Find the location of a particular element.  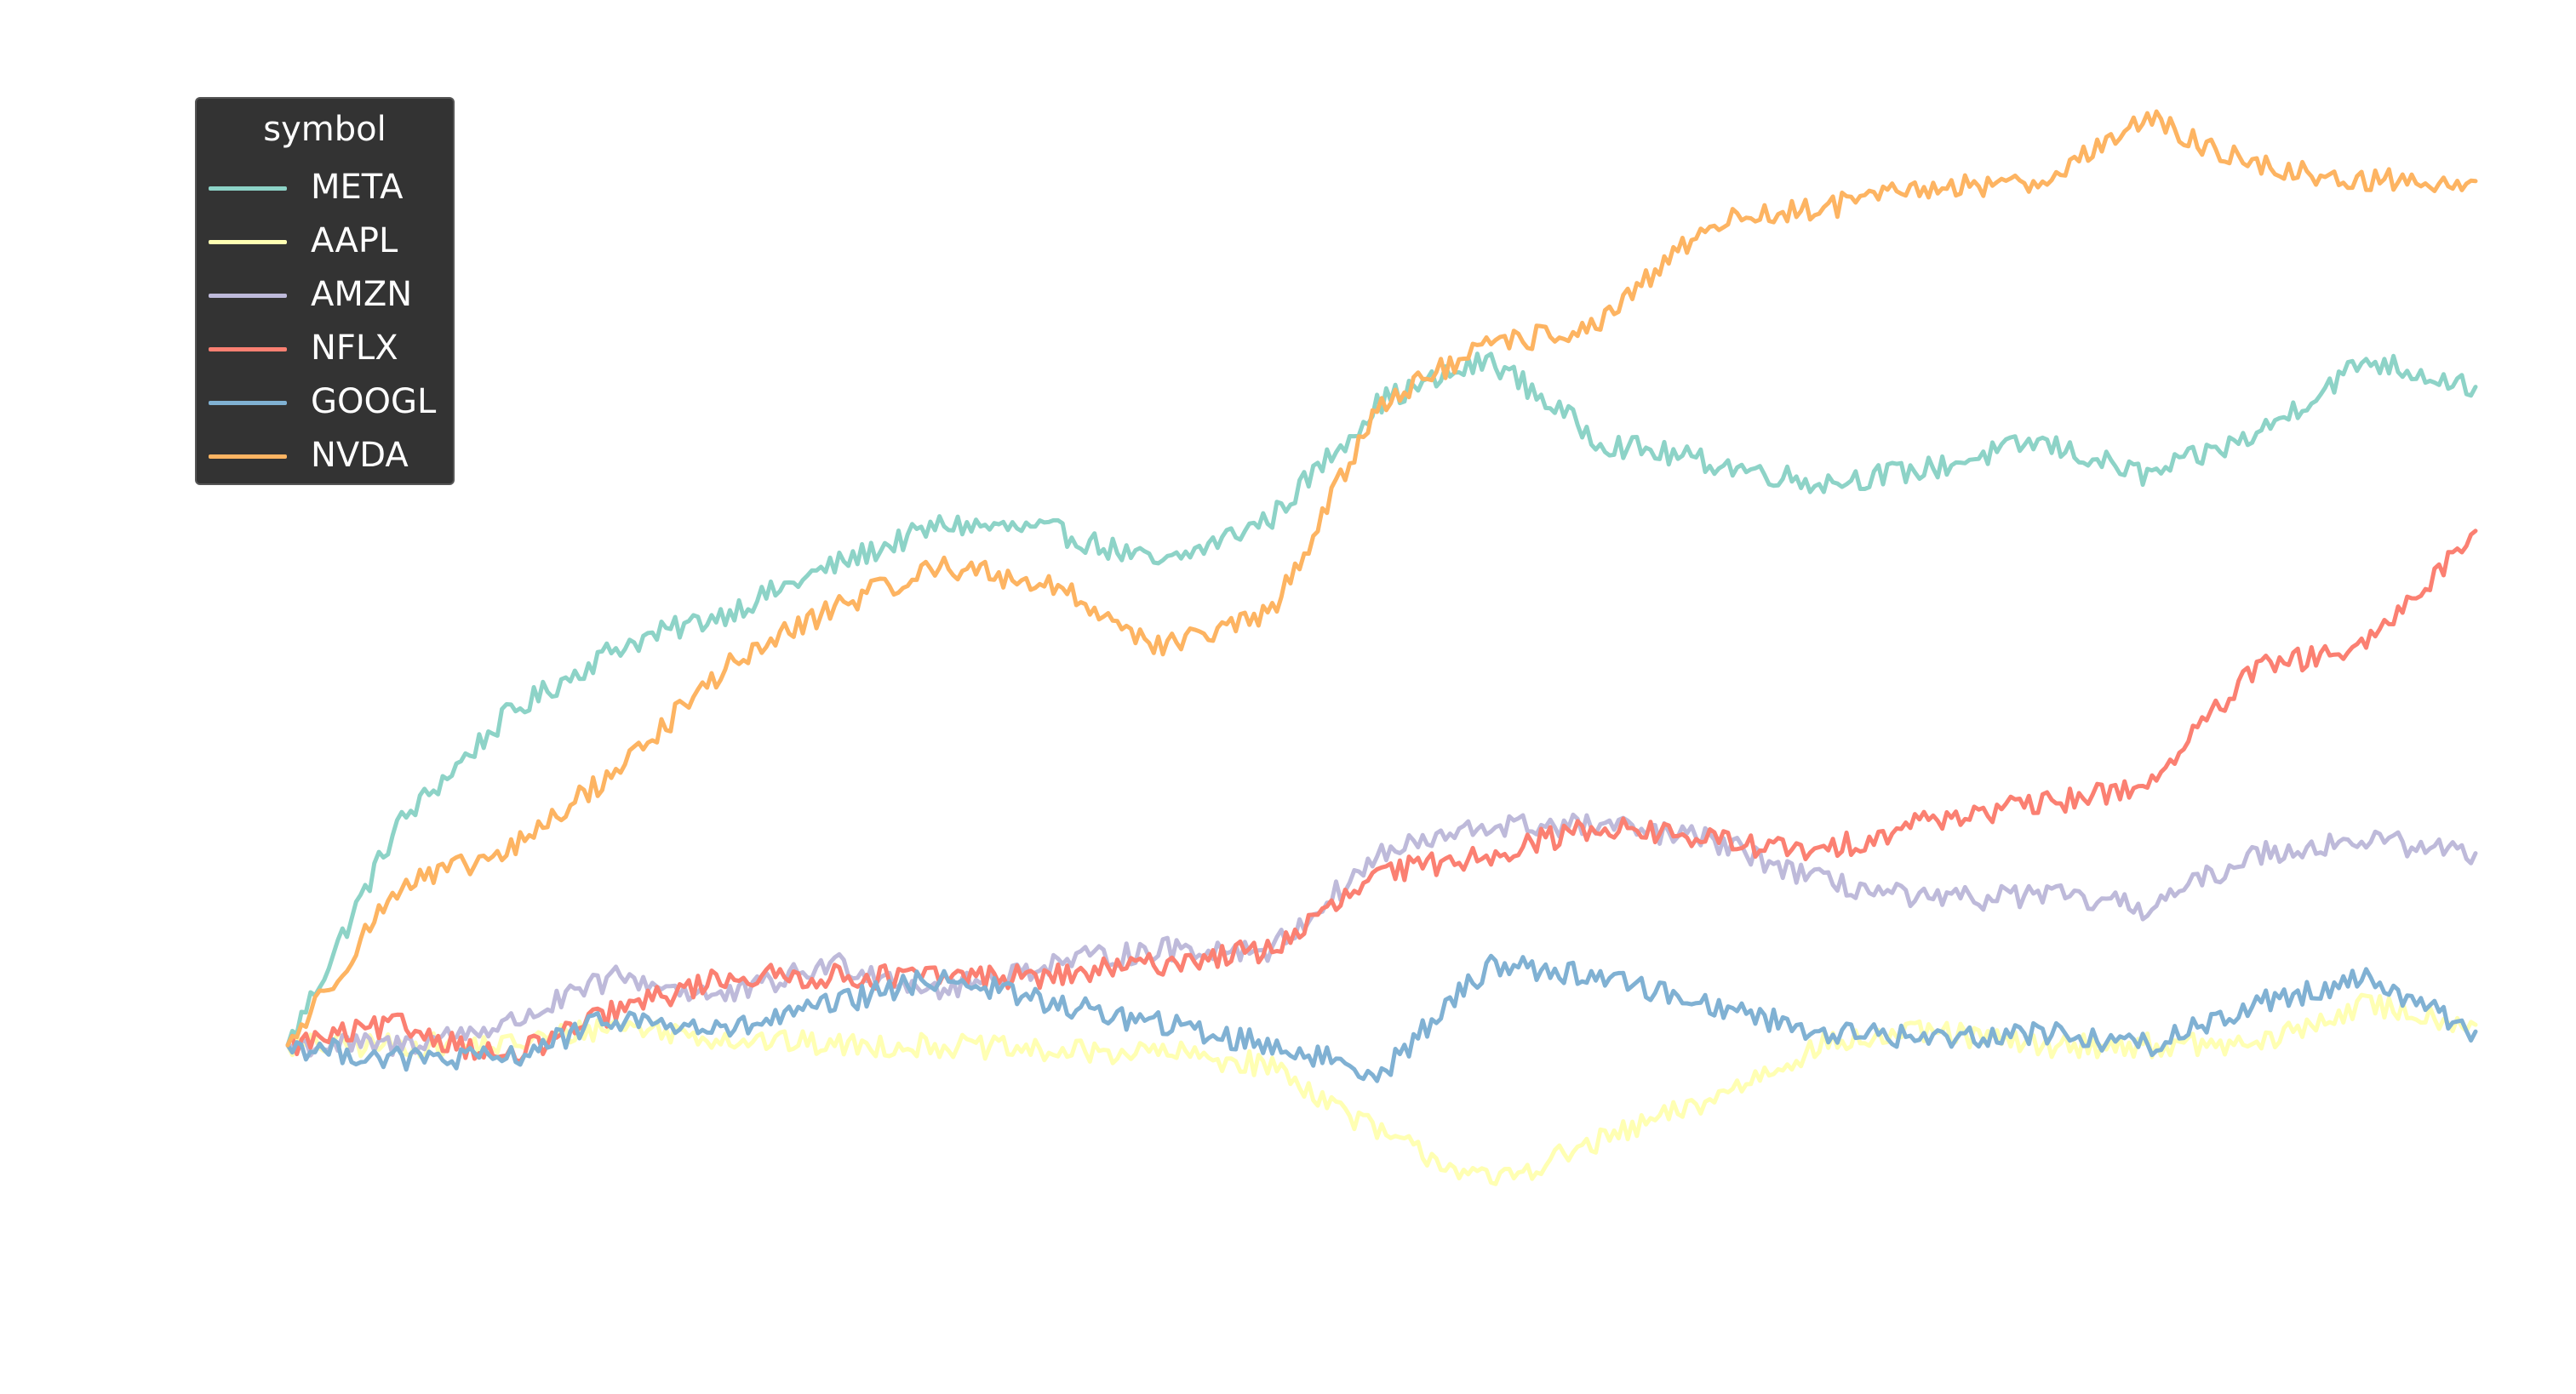

legend-label: NFLX is located at coordinates (354, 348).